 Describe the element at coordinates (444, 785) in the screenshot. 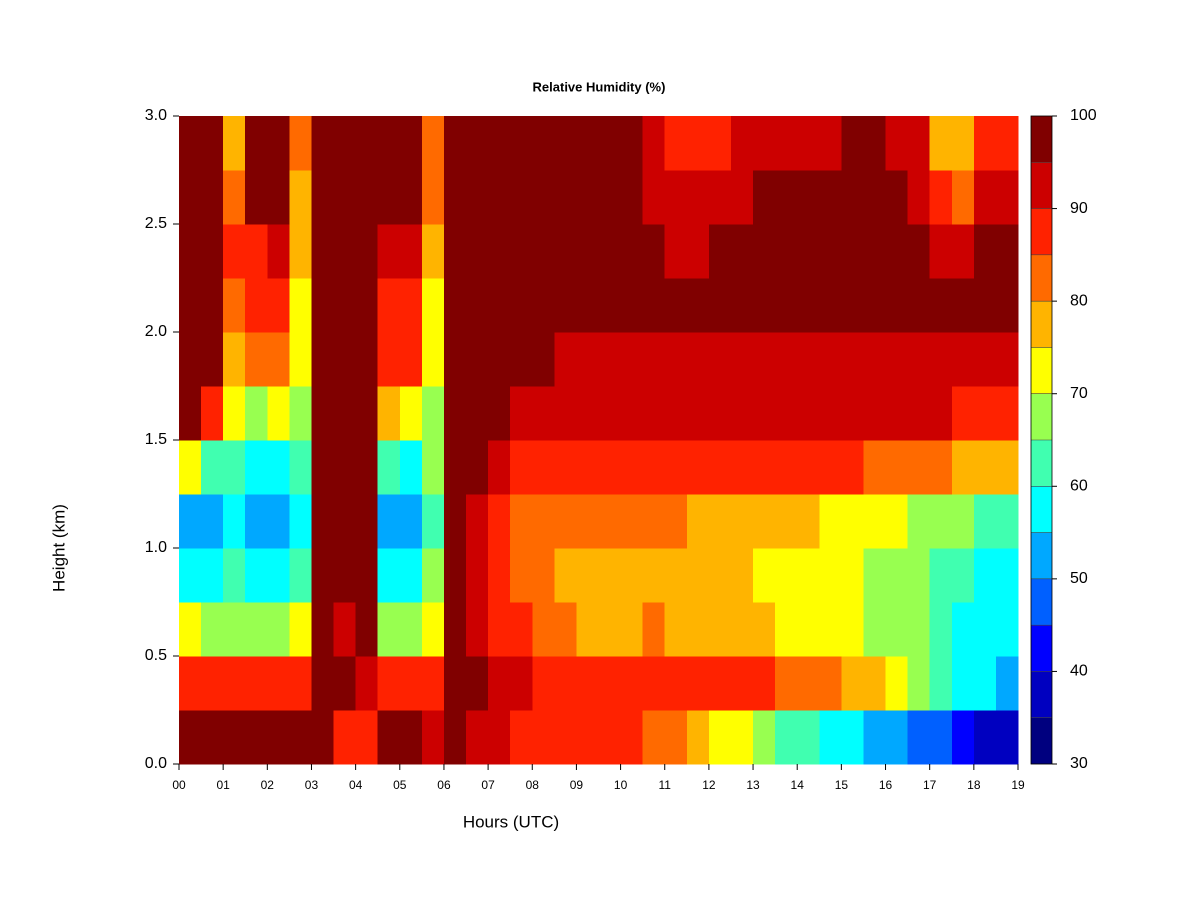

I see `x-tick-label: 06` at that location.